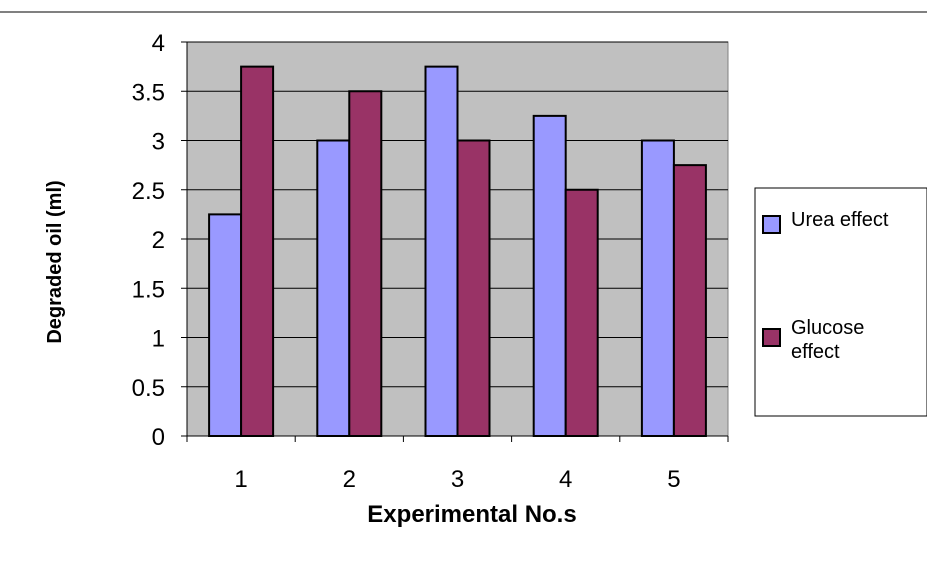 This screenshot has height=588, width=927. What do you see at coordinates (148, 92) in the screenshot?
I see `y-tick-label: 3.5` at bounding box center [148, 92].